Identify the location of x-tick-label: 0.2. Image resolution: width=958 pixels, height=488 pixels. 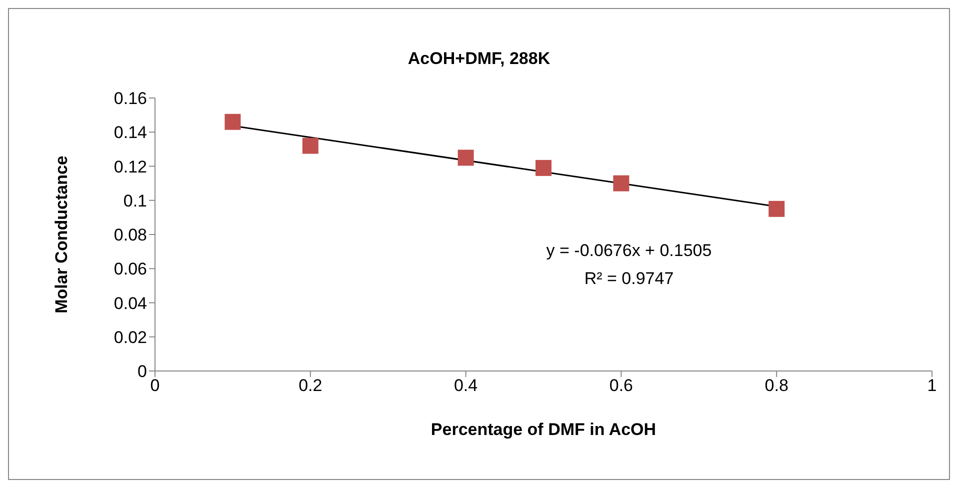
(310, 386).